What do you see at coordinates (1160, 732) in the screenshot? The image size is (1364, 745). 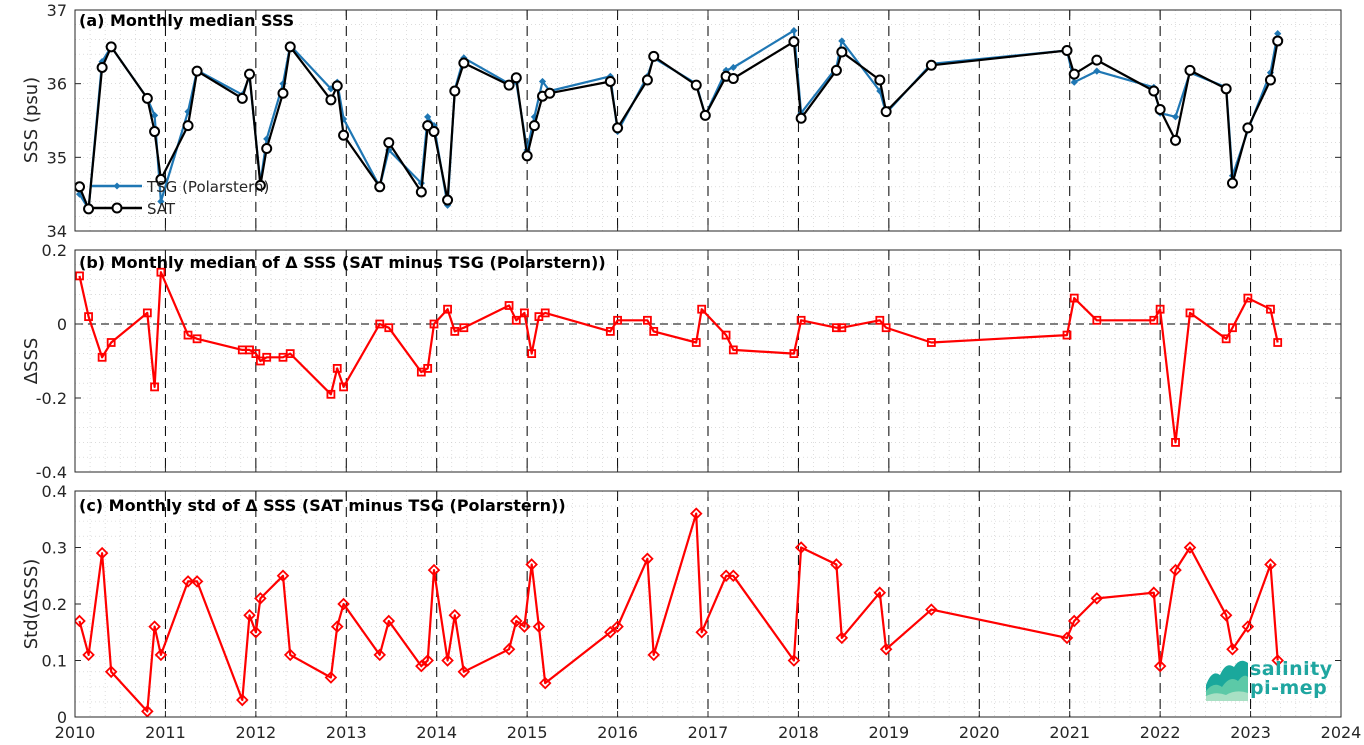 I see `x-tick-label: 2022` at bounding box center [1160, 732].